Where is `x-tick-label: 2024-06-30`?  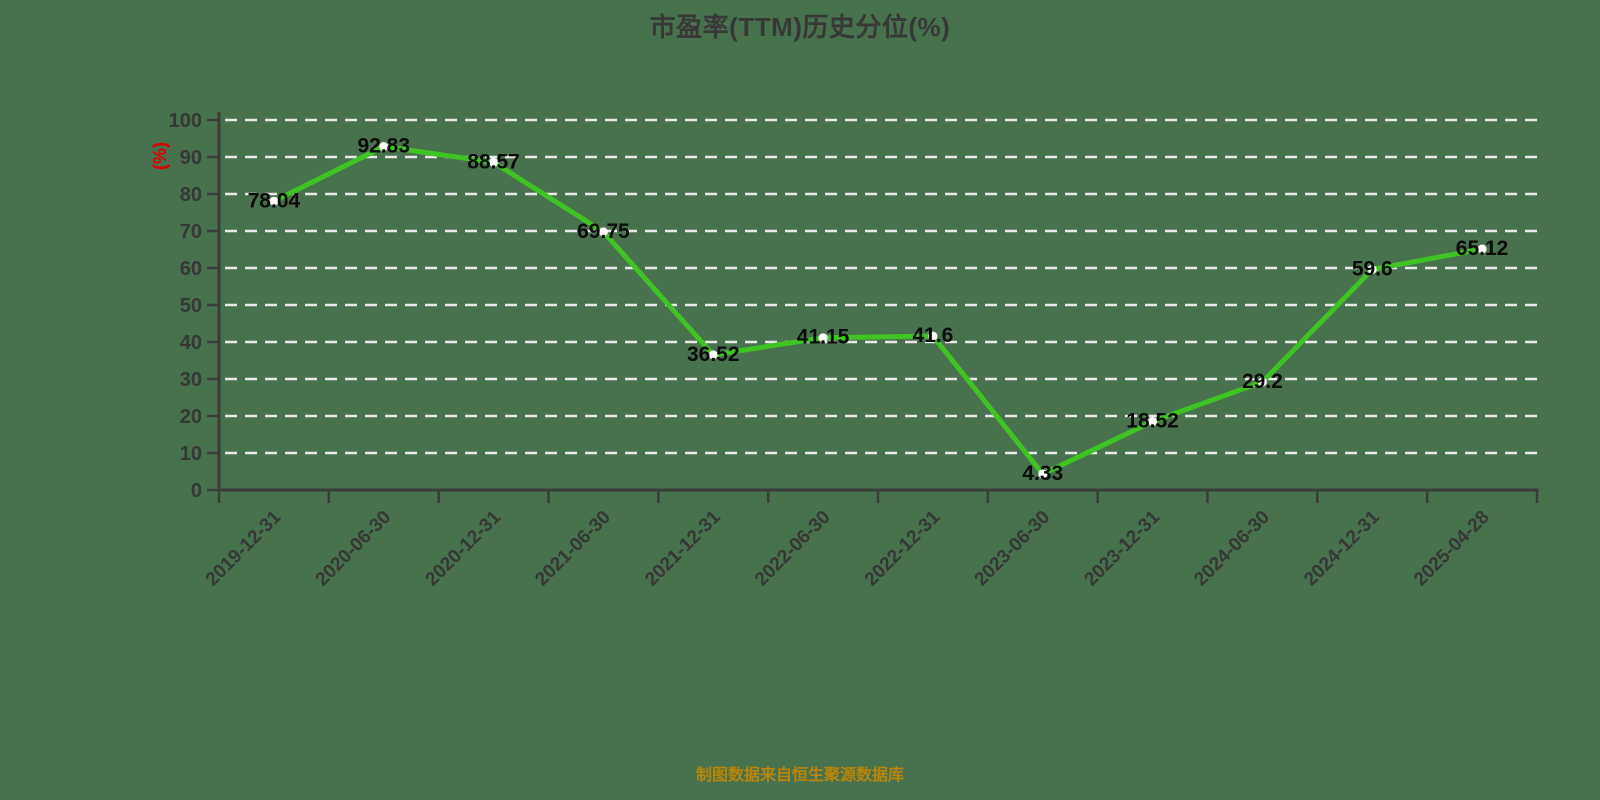
x-tick-label: 2024-06-30 is located at coordinates (1232, 549).